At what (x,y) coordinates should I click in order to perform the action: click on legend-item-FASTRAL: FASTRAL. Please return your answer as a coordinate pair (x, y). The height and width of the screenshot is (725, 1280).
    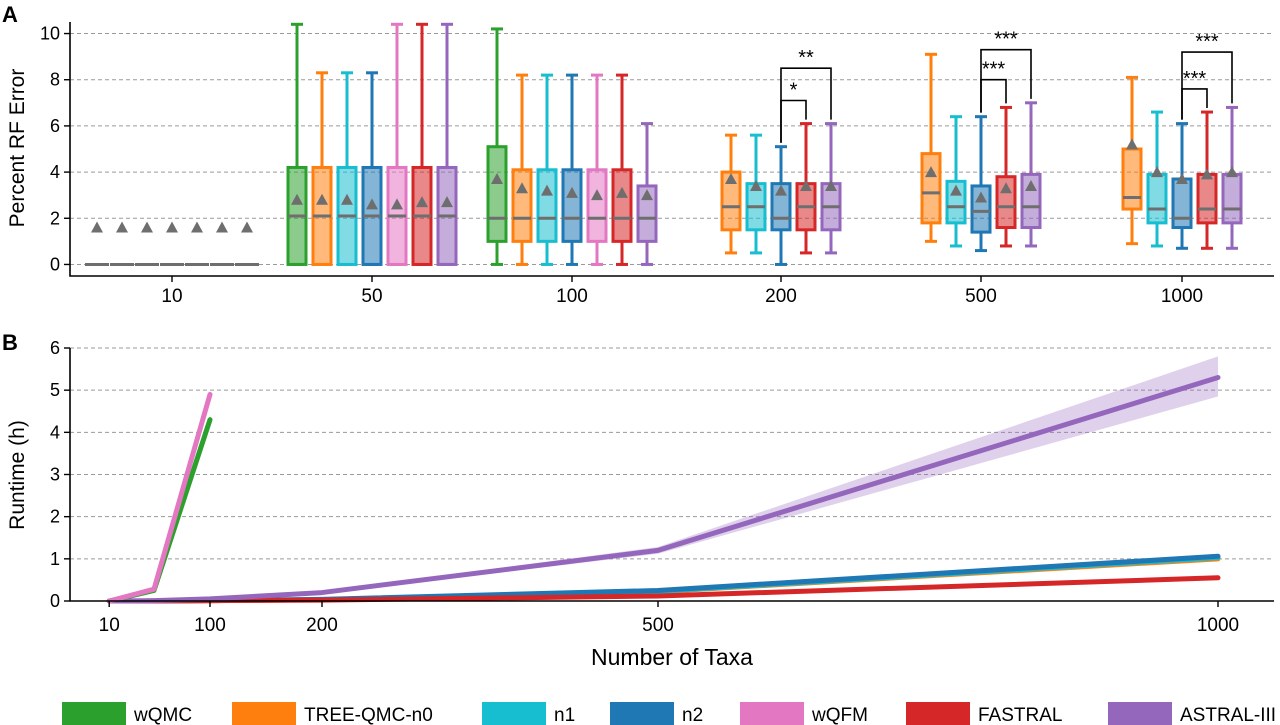
    Looking at the image, I should click on (984, 713).